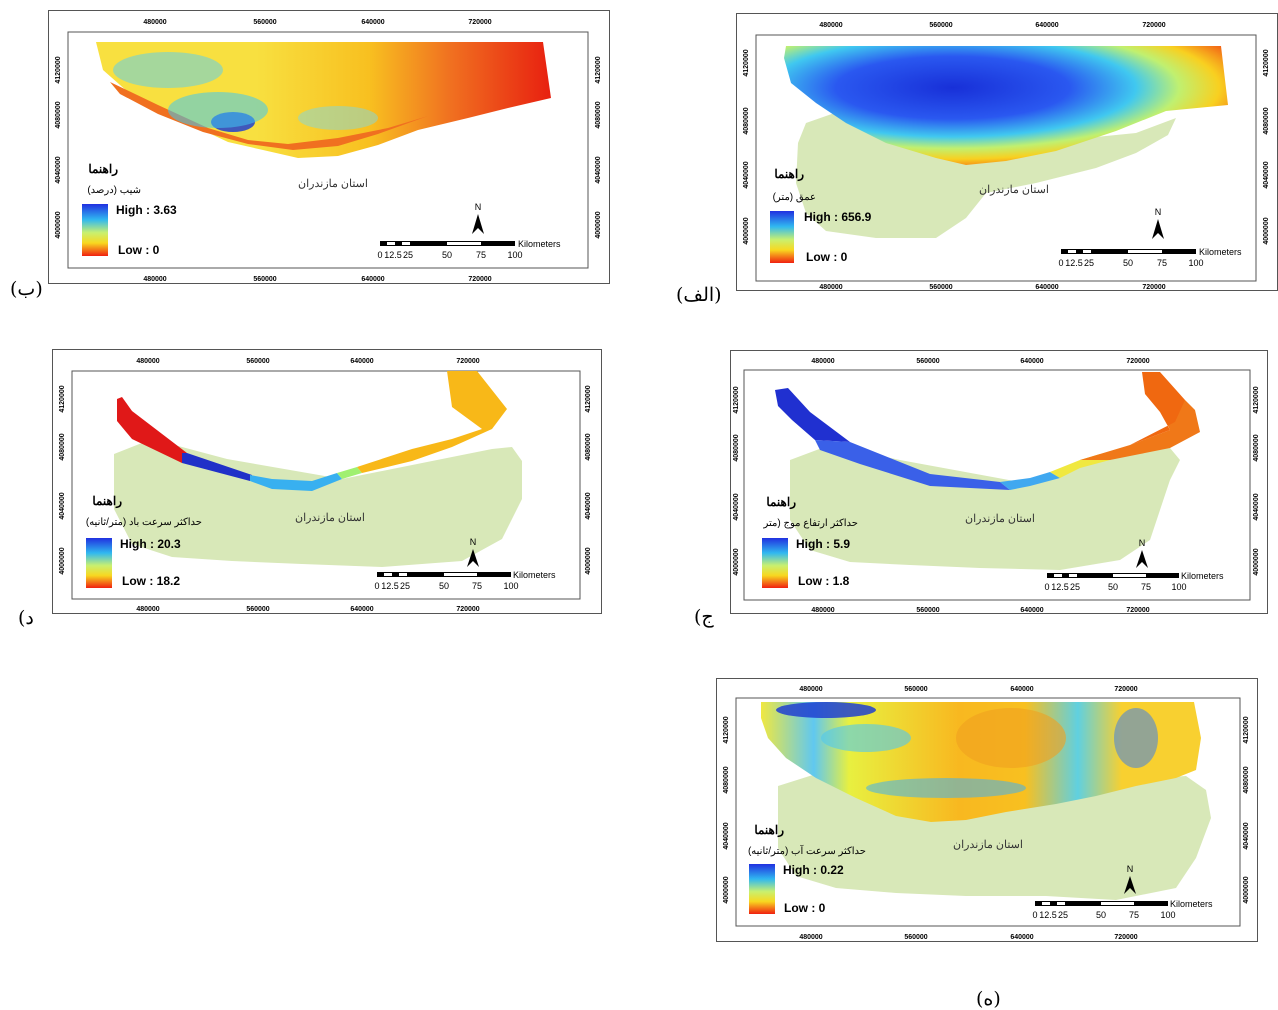 Image resolution: width=1278 pixels, height=1010 pixels. I want to click on caption-jim: (ج, so click(704, 617).